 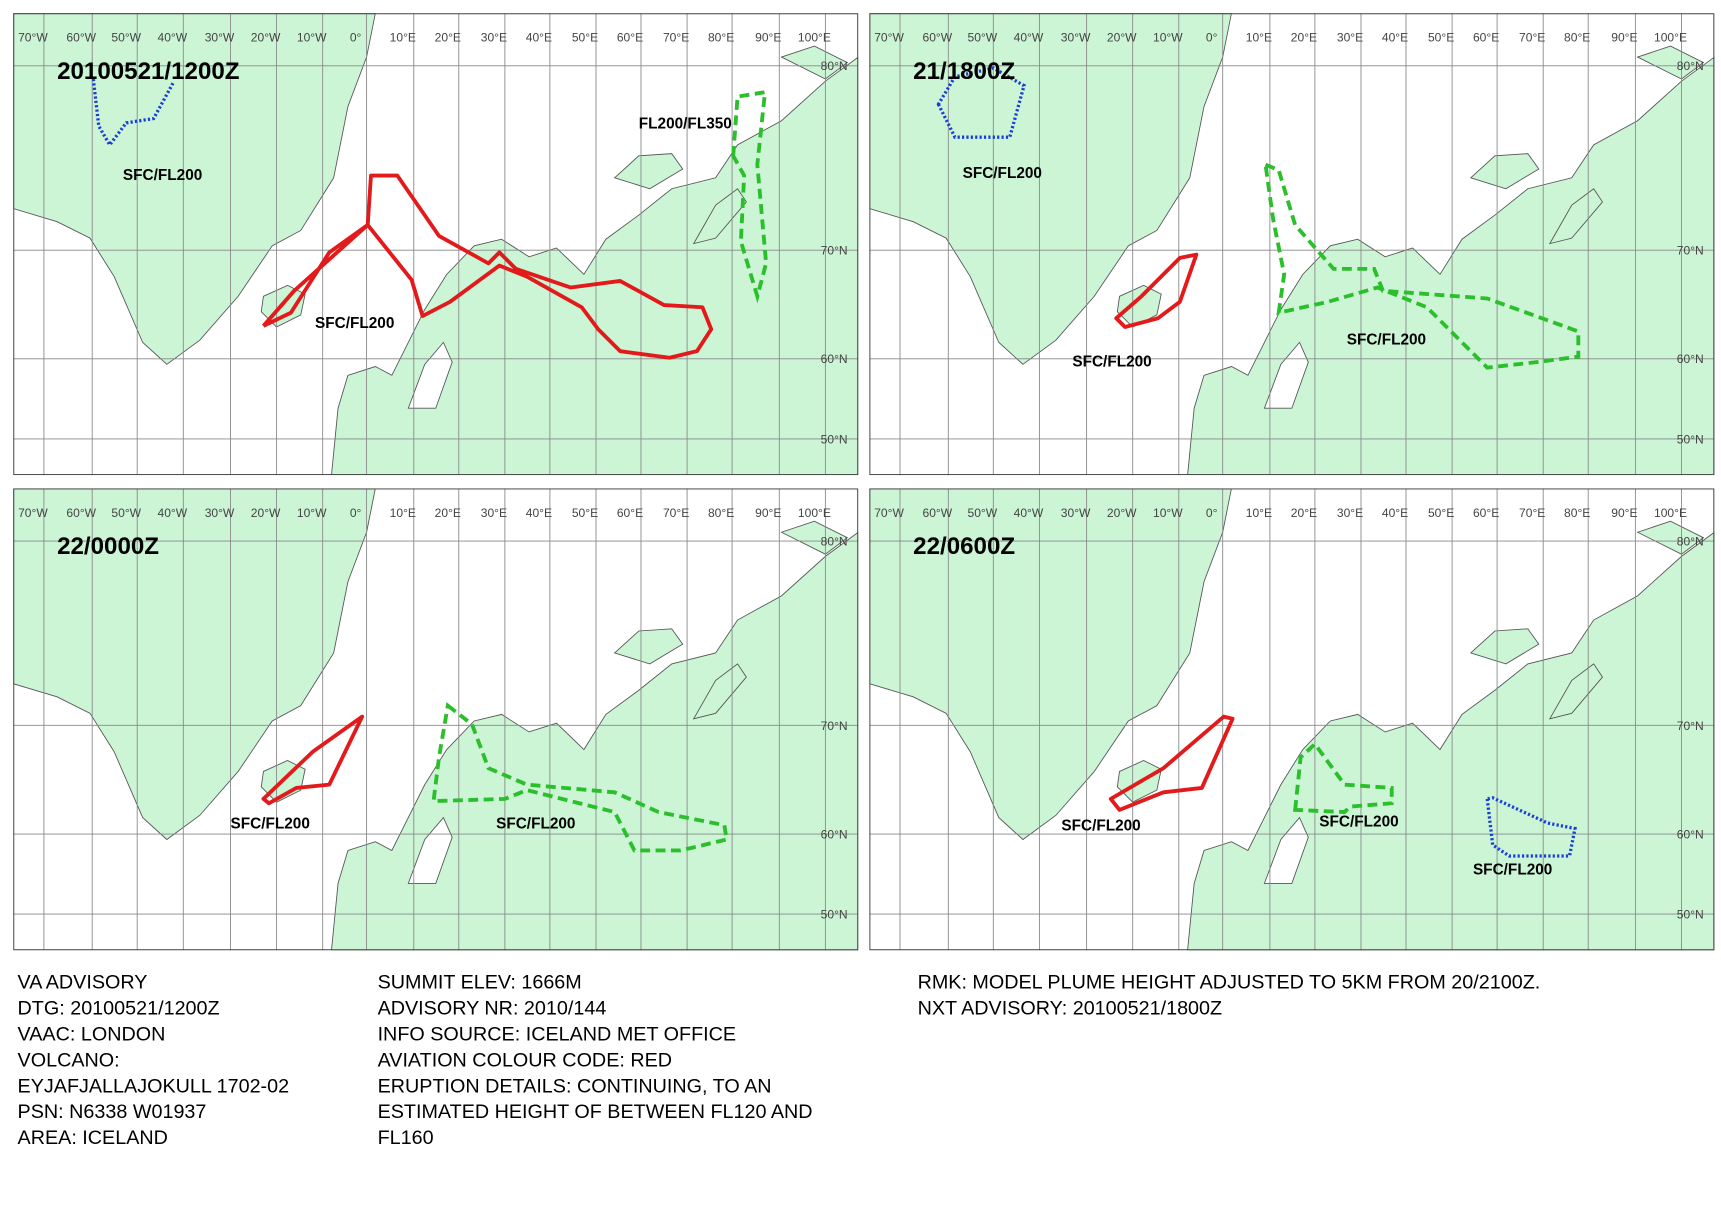 What do you see at coordinates (557, 1035) in the screenshot?
I see `advisory-line: INFO SOURCE: ICELAND MET OFFICE` at bounding box center [557, 1035].